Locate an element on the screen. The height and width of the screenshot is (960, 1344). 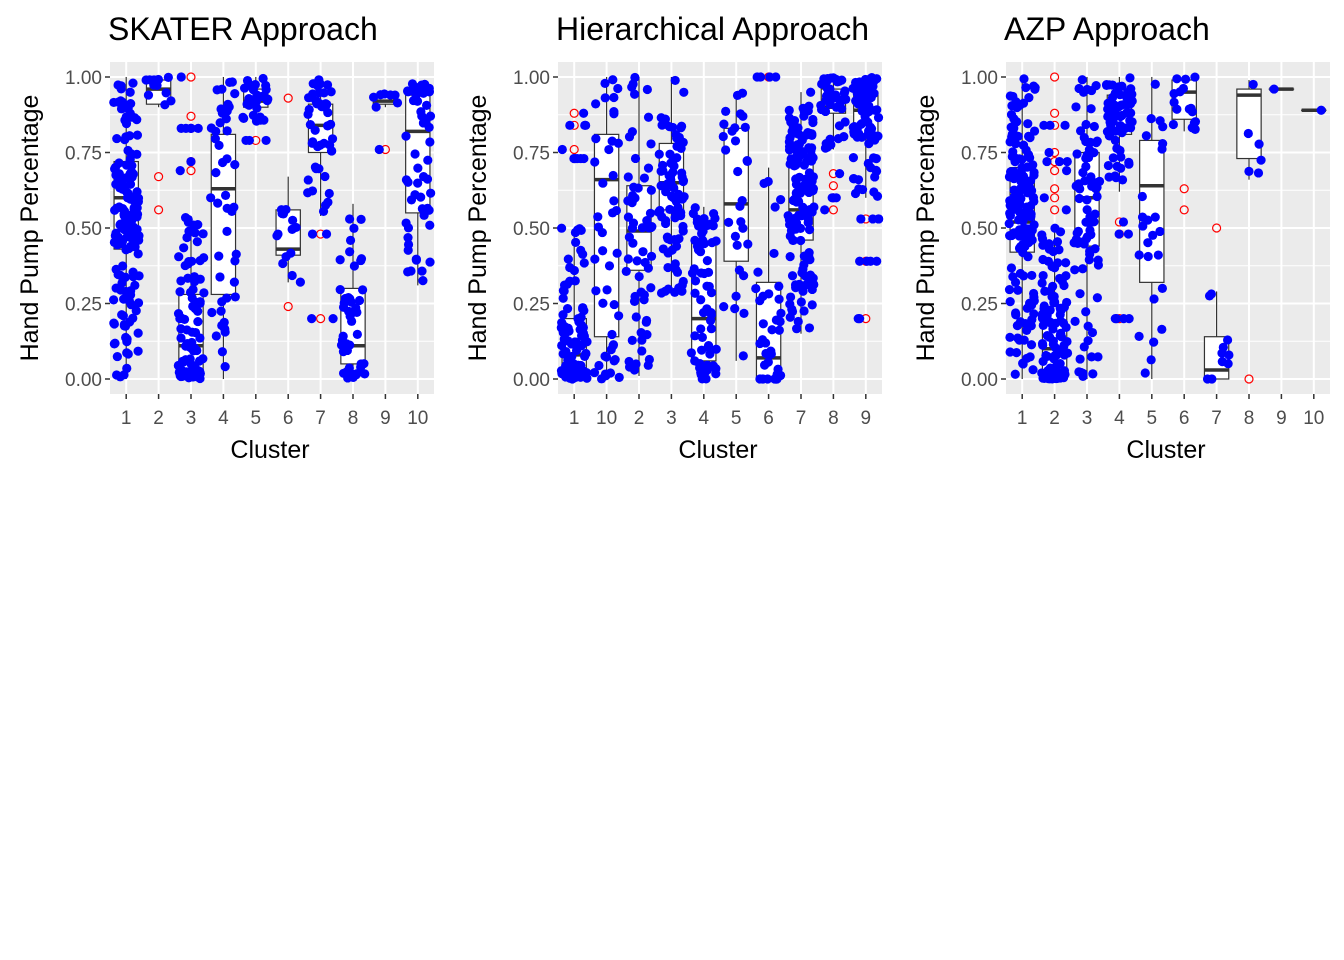
box-iqr is located at coordinates (1152, 211).